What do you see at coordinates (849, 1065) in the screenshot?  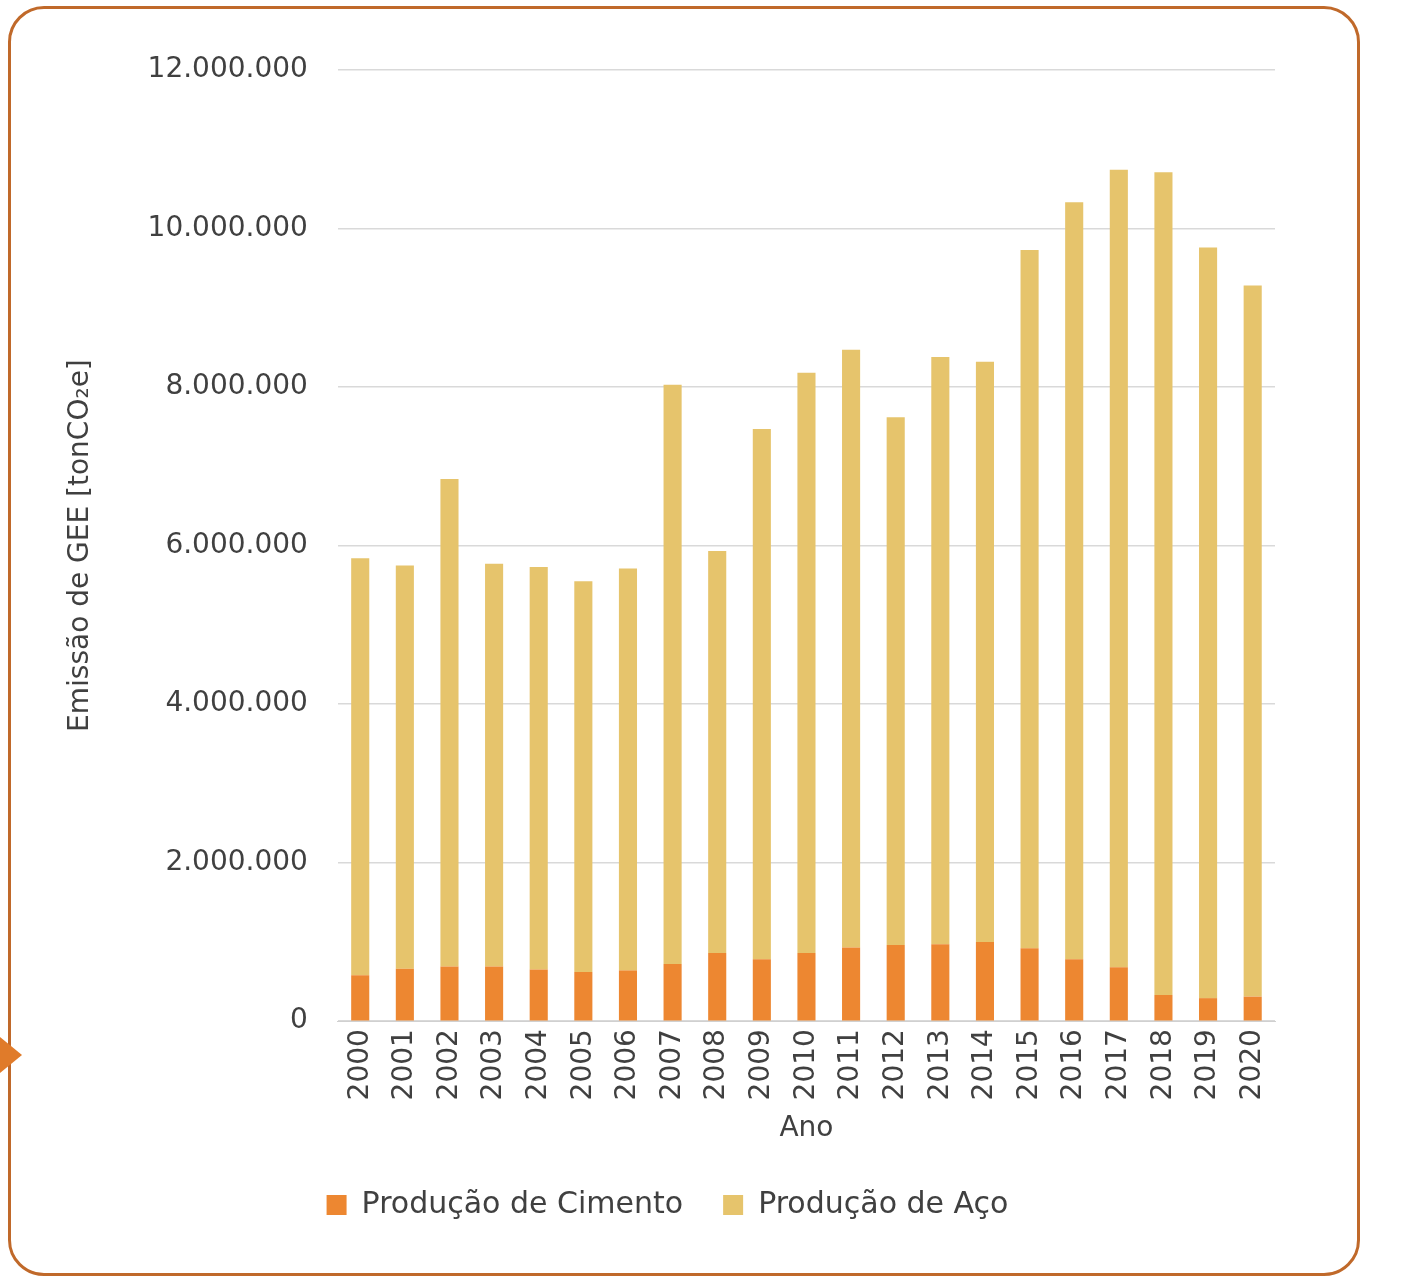 I see `x-tick-label: 2011` at bounding box center [849, 1065].